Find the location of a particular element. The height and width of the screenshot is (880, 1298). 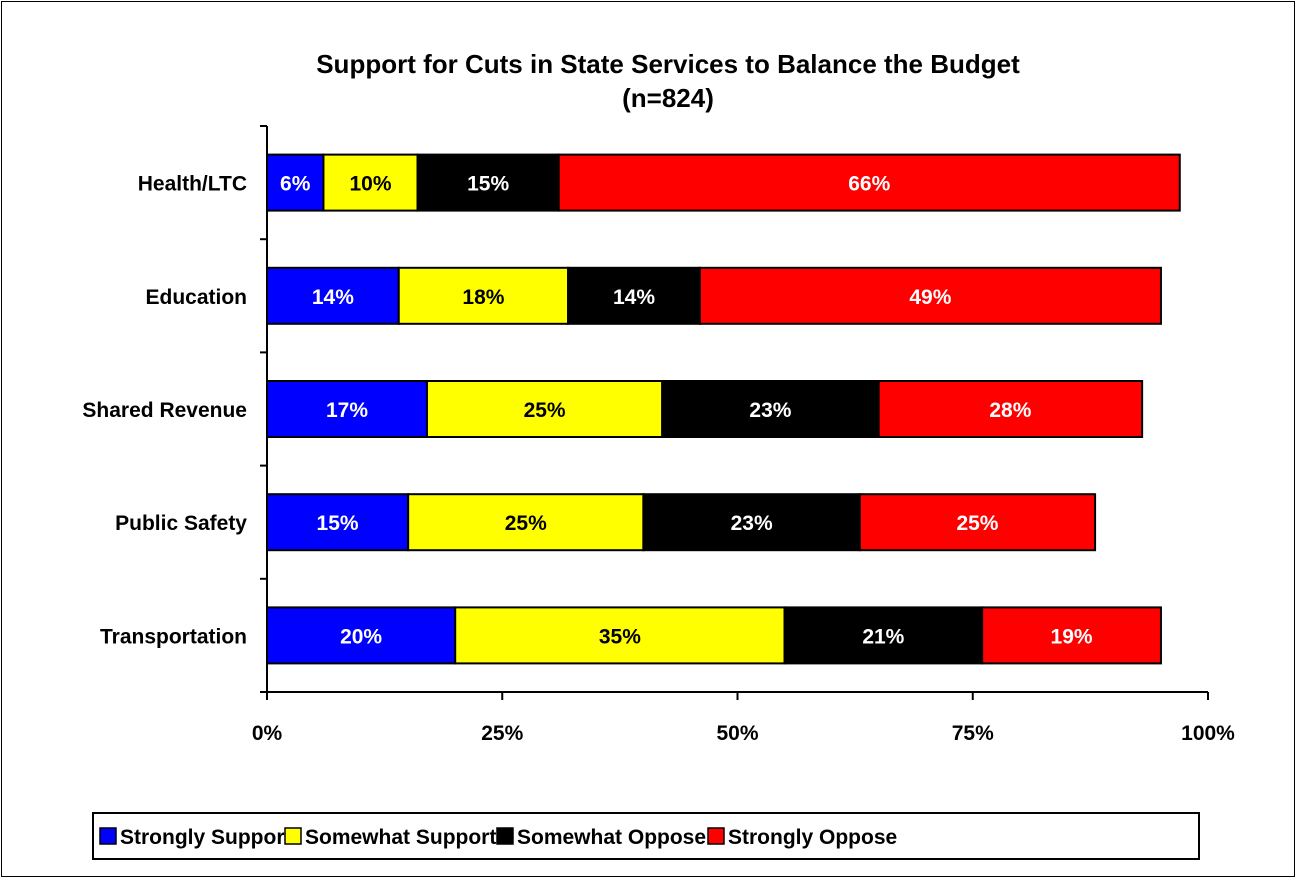

category-label-shared-revenue: Shared Revenue is located at coordinates (164, 410).